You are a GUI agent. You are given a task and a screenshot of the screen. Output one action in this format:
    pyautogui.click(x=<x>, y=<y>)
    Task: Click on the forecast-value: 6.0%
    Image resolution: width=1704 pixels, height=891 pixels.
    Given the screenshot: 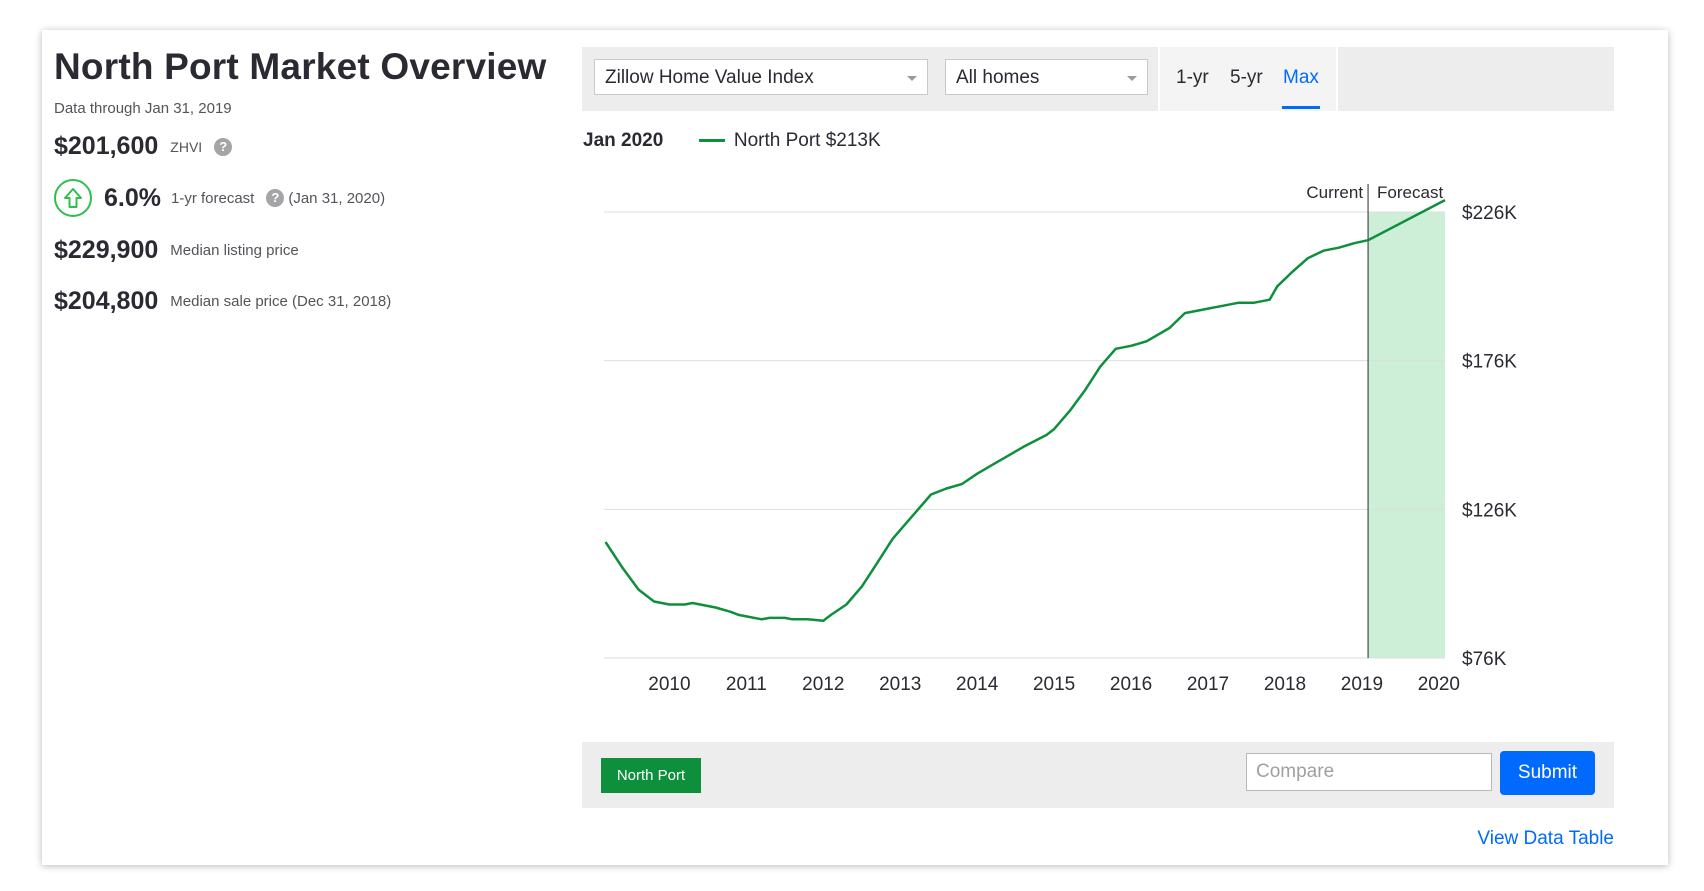 What is the action you would take?
    pyautogui.click(x=132, y=197)
    